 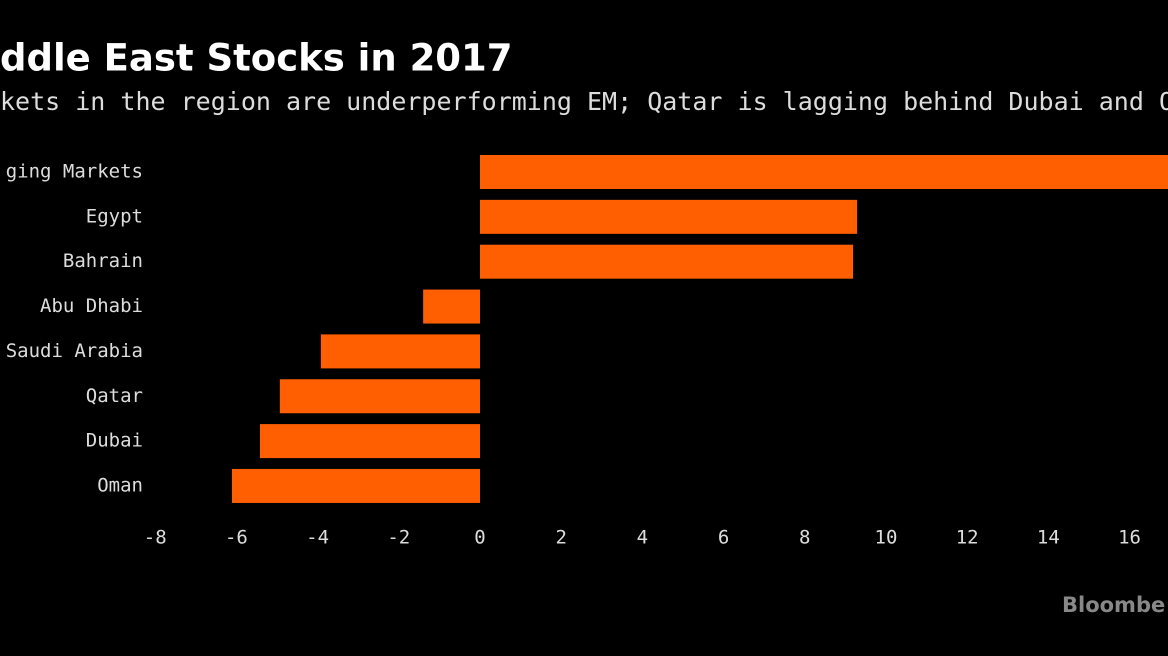 I want to click on x-tick-label: 16, so click(x=1129, y=538).